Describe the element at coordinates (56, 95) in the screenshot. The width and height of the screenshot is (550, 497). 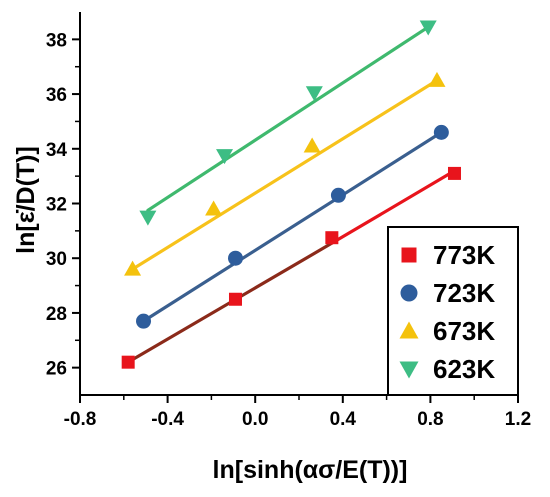
I see `y-tick-label: 36` at that location.